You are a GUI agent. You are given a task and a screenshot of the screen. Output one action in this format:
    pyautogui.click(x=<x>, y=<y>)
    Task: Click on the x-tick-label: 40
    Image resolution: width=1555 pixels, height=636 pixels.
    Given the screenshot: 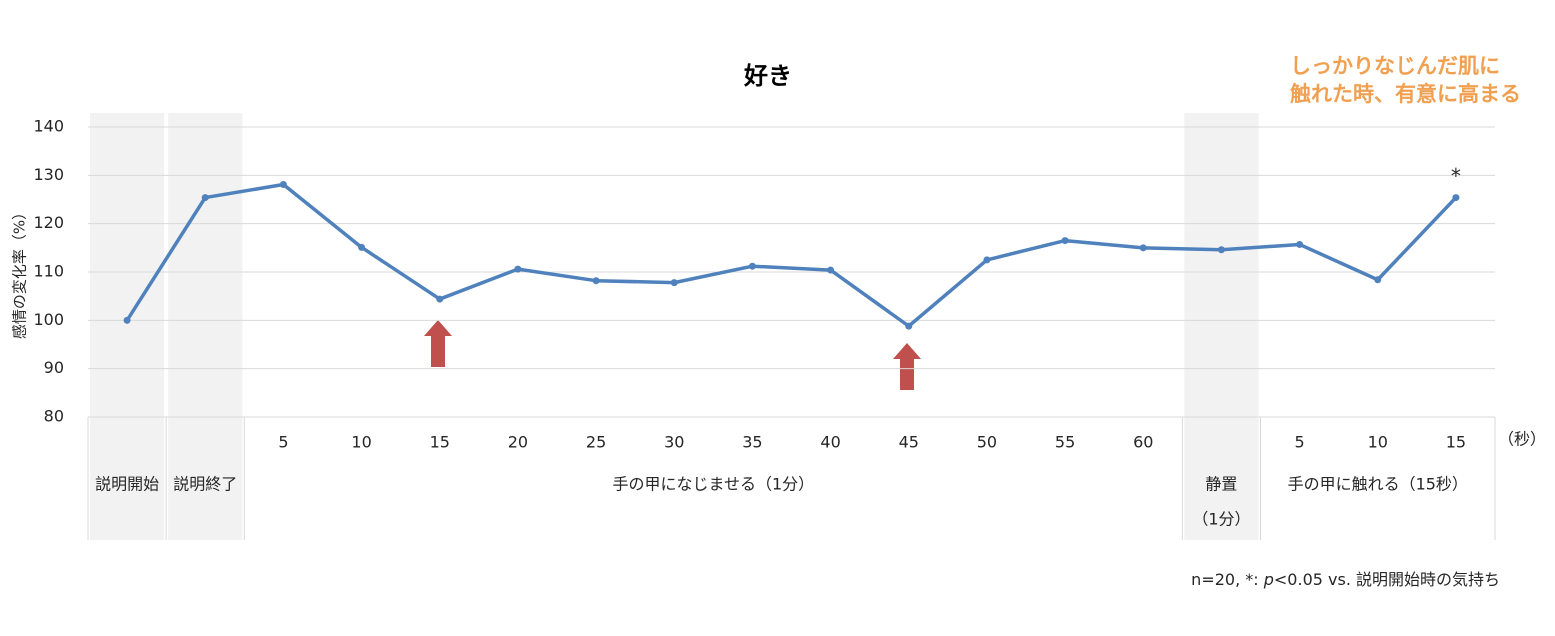 What is the action you would take?
    pyautogui.click(x=830, y=442)
    